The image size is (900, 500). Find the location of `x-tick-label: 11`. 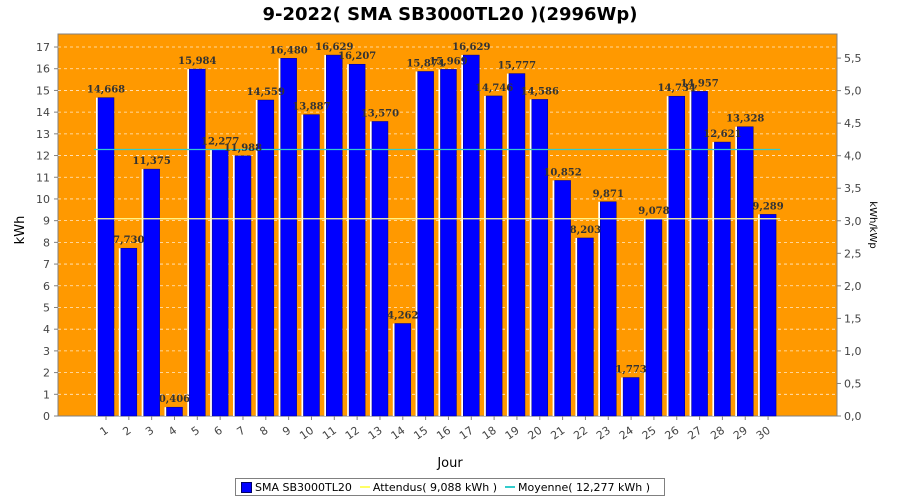

x-tick-label: 11 is located at coordinates (329, 433).